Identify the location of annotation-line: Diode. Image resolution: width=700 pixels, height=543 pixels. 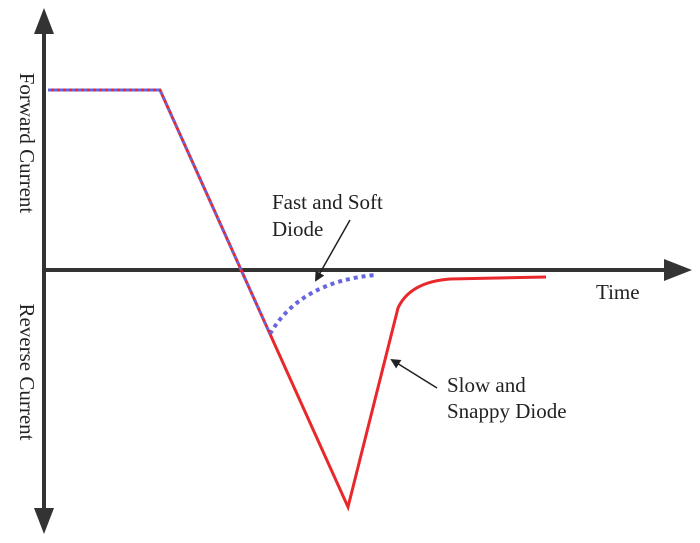
(297, 229).